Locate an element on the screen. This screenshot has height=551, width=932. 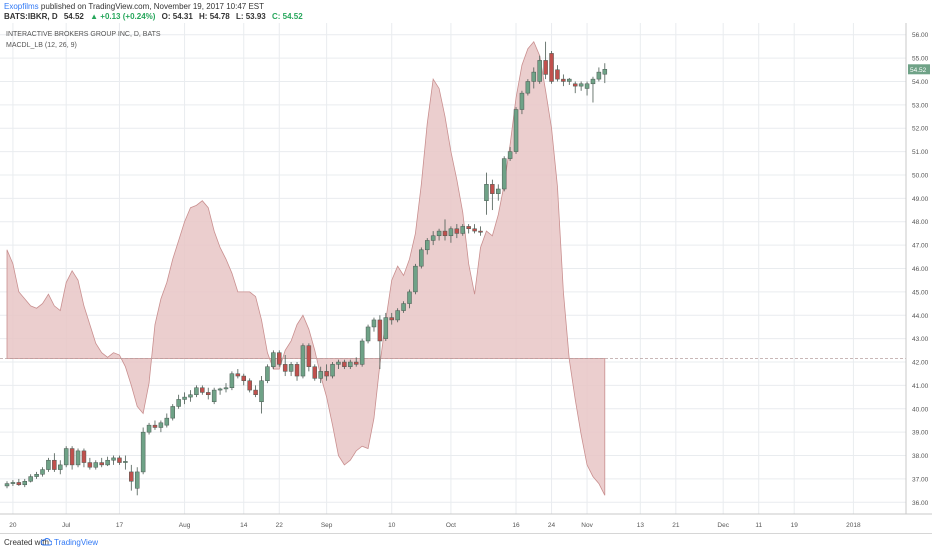
y-tick-label: 50.00 is located at coordinates (920, 175).